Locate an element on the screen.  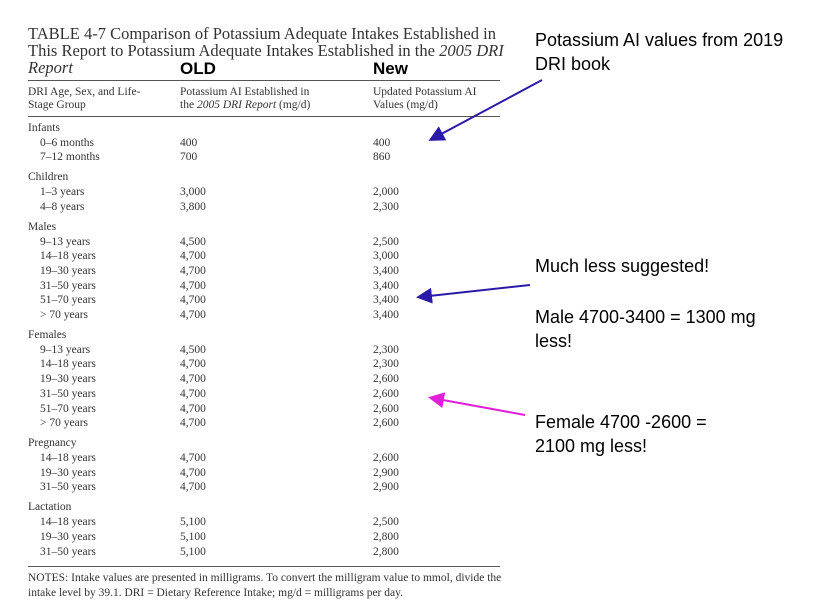
table-row: 14–18 years 5,100 2,500 is located at coordinates (264, 522).